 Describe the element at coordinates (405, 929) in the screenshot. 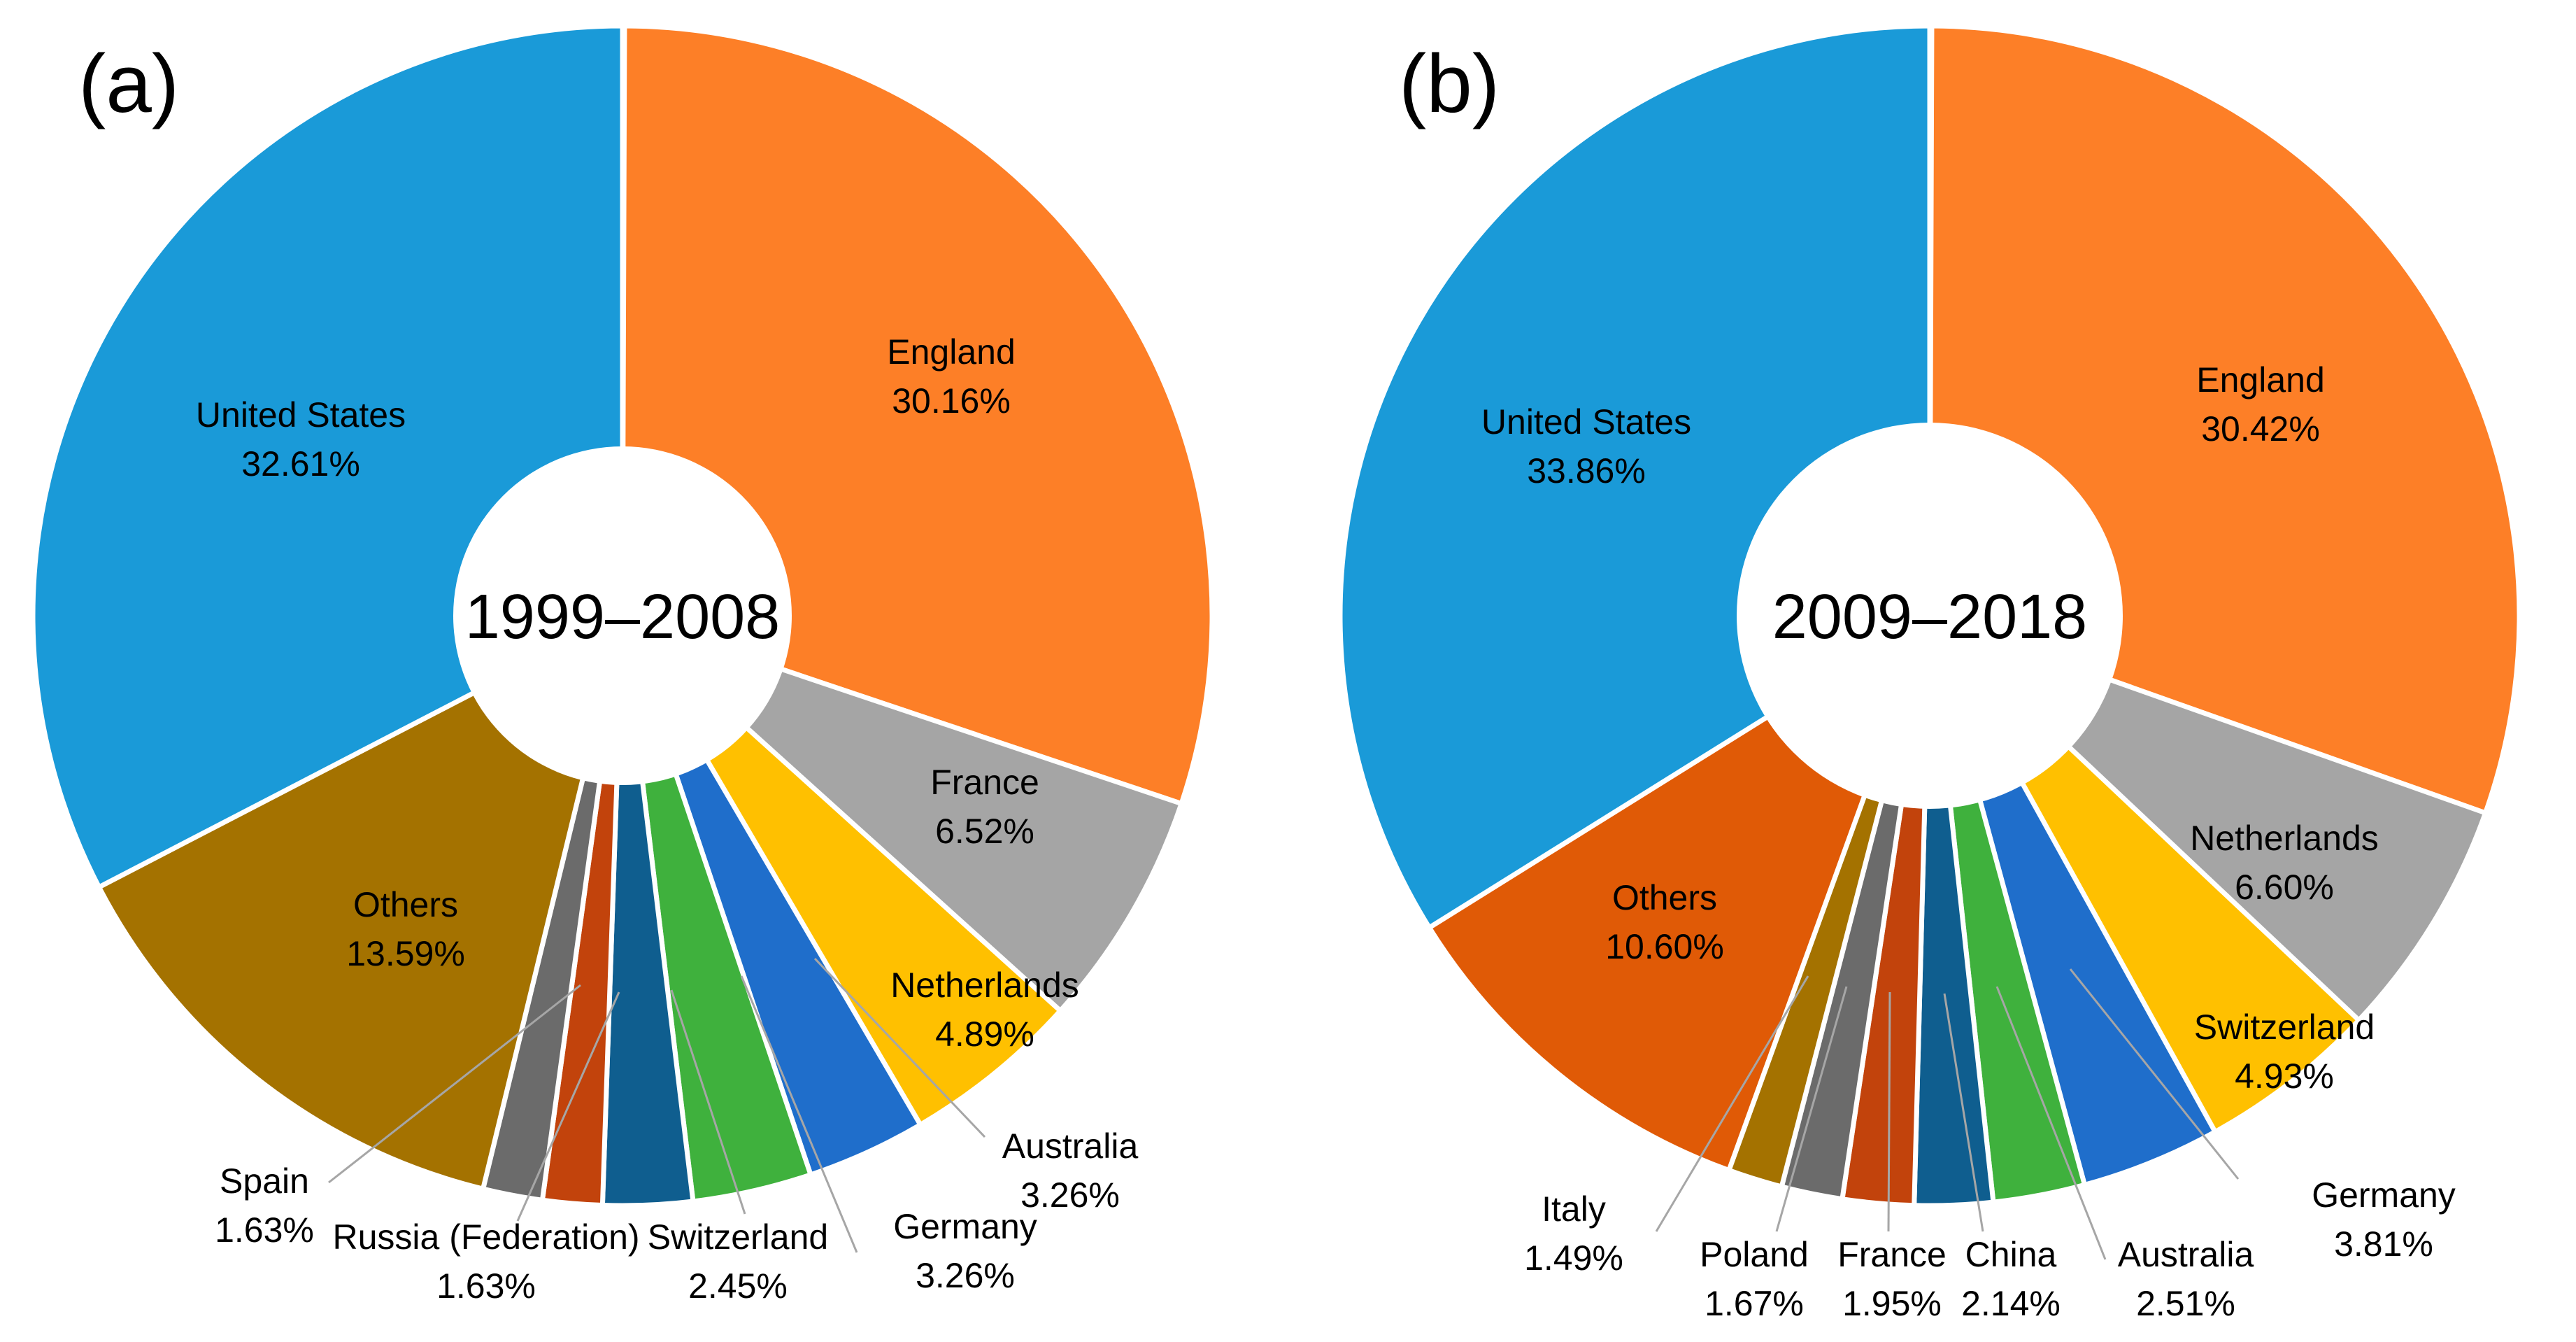

I see `slice-label-others: Others 13.59%` at that location.